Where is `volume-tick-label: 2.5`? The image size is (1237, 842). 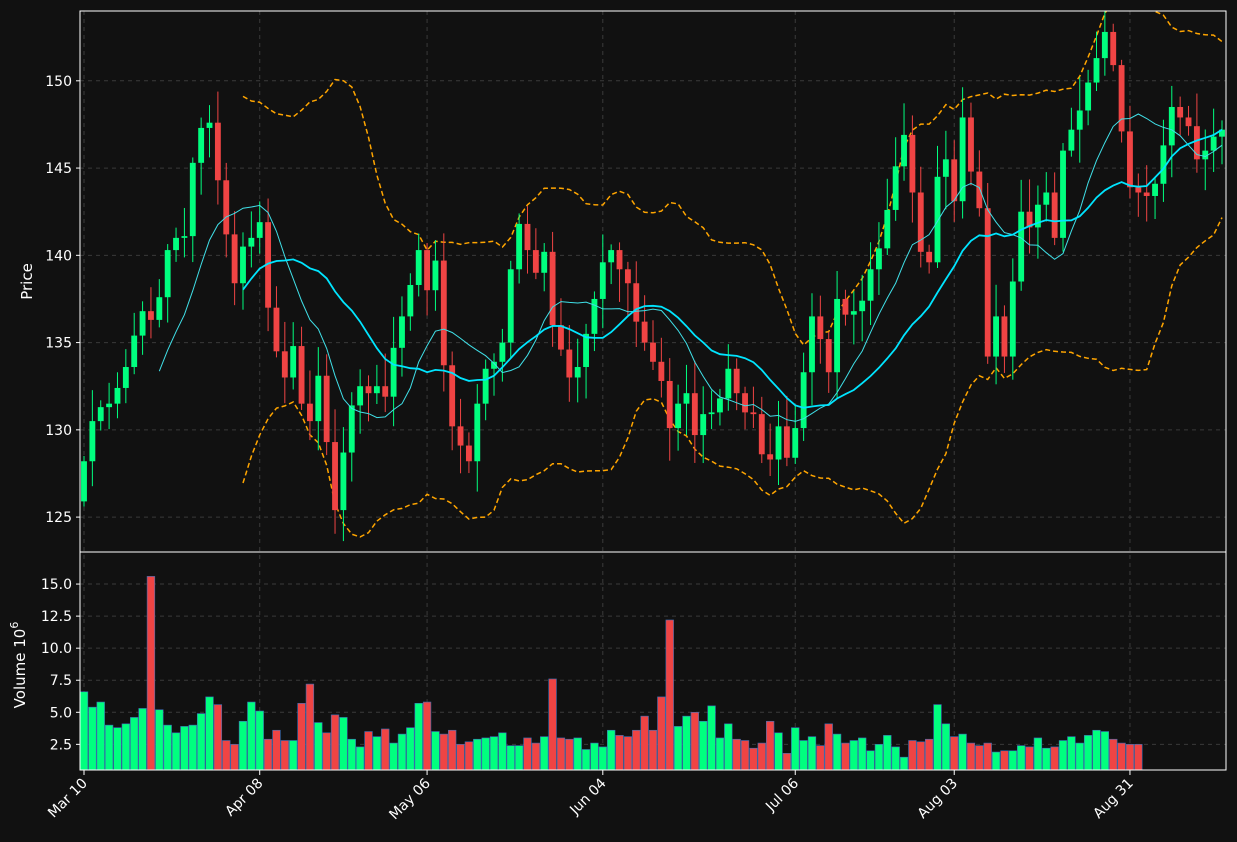 volume-tick-label: 2.5 is located at coordinates (61, 745).